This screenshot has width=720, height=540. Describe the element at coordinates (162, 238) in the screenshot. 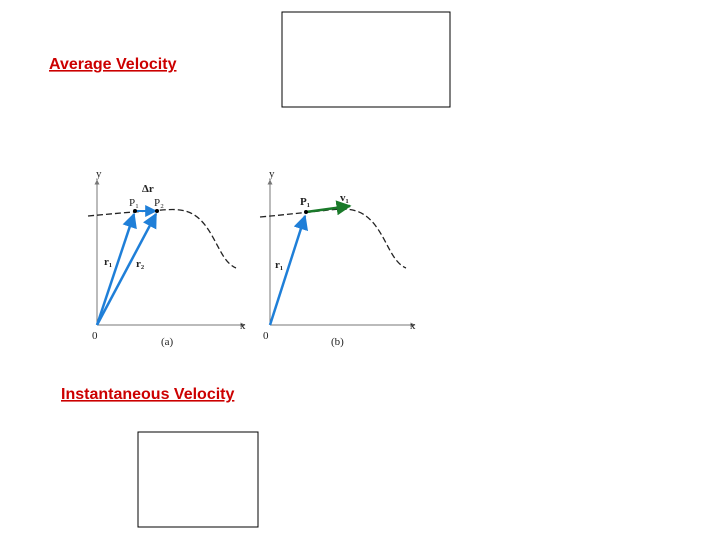

I see `path-curve` at that location.